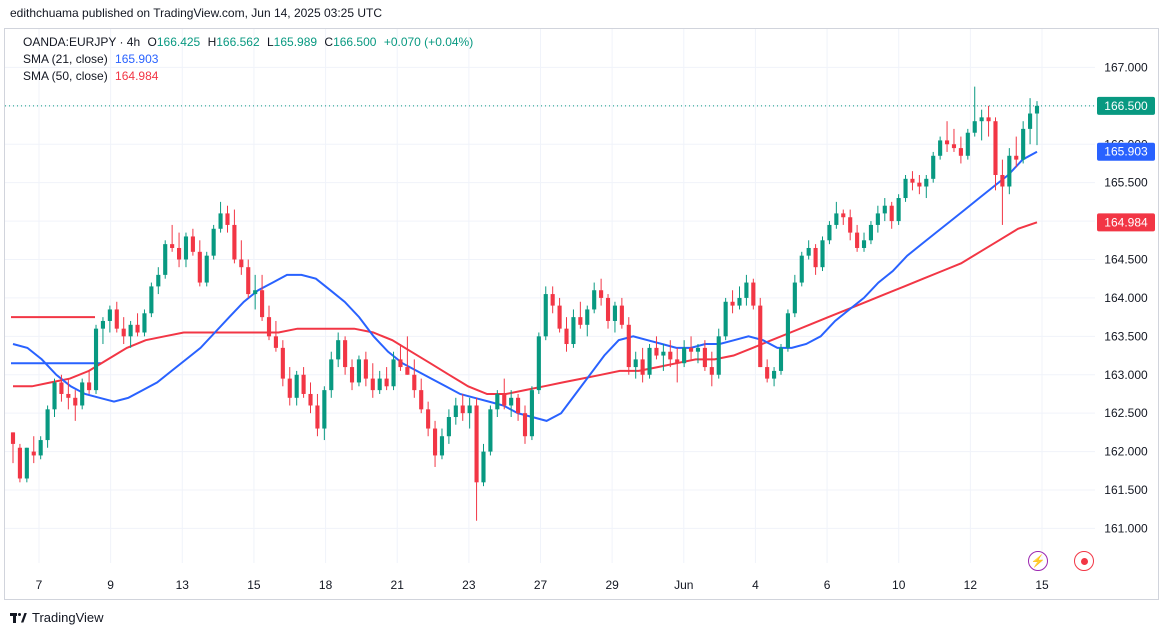 Image resolution: width=1171 pixels, height=636 pixels. Describe the element at coordinates (39, 585) in the screenshot. I see `x-tick-label: 7` at that location.